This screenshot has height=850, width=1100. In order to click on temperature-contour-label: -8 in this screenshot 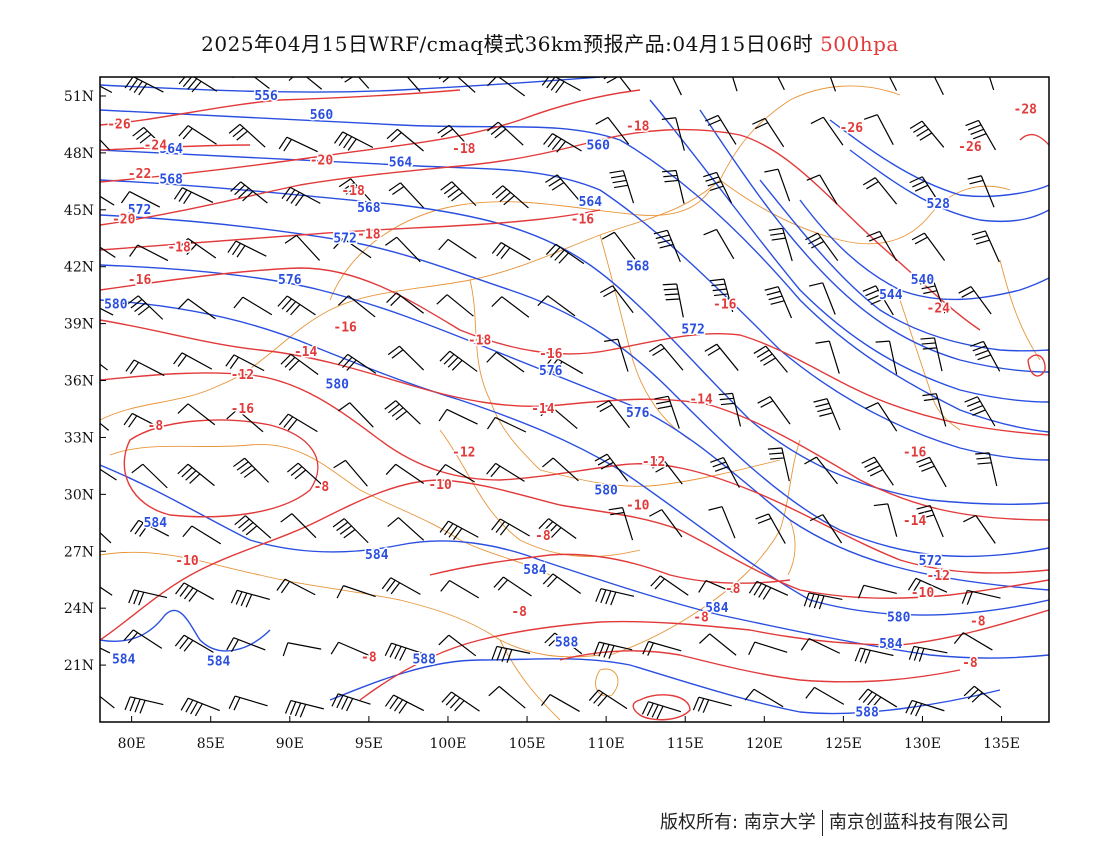, I will do `click(970, 663)`.